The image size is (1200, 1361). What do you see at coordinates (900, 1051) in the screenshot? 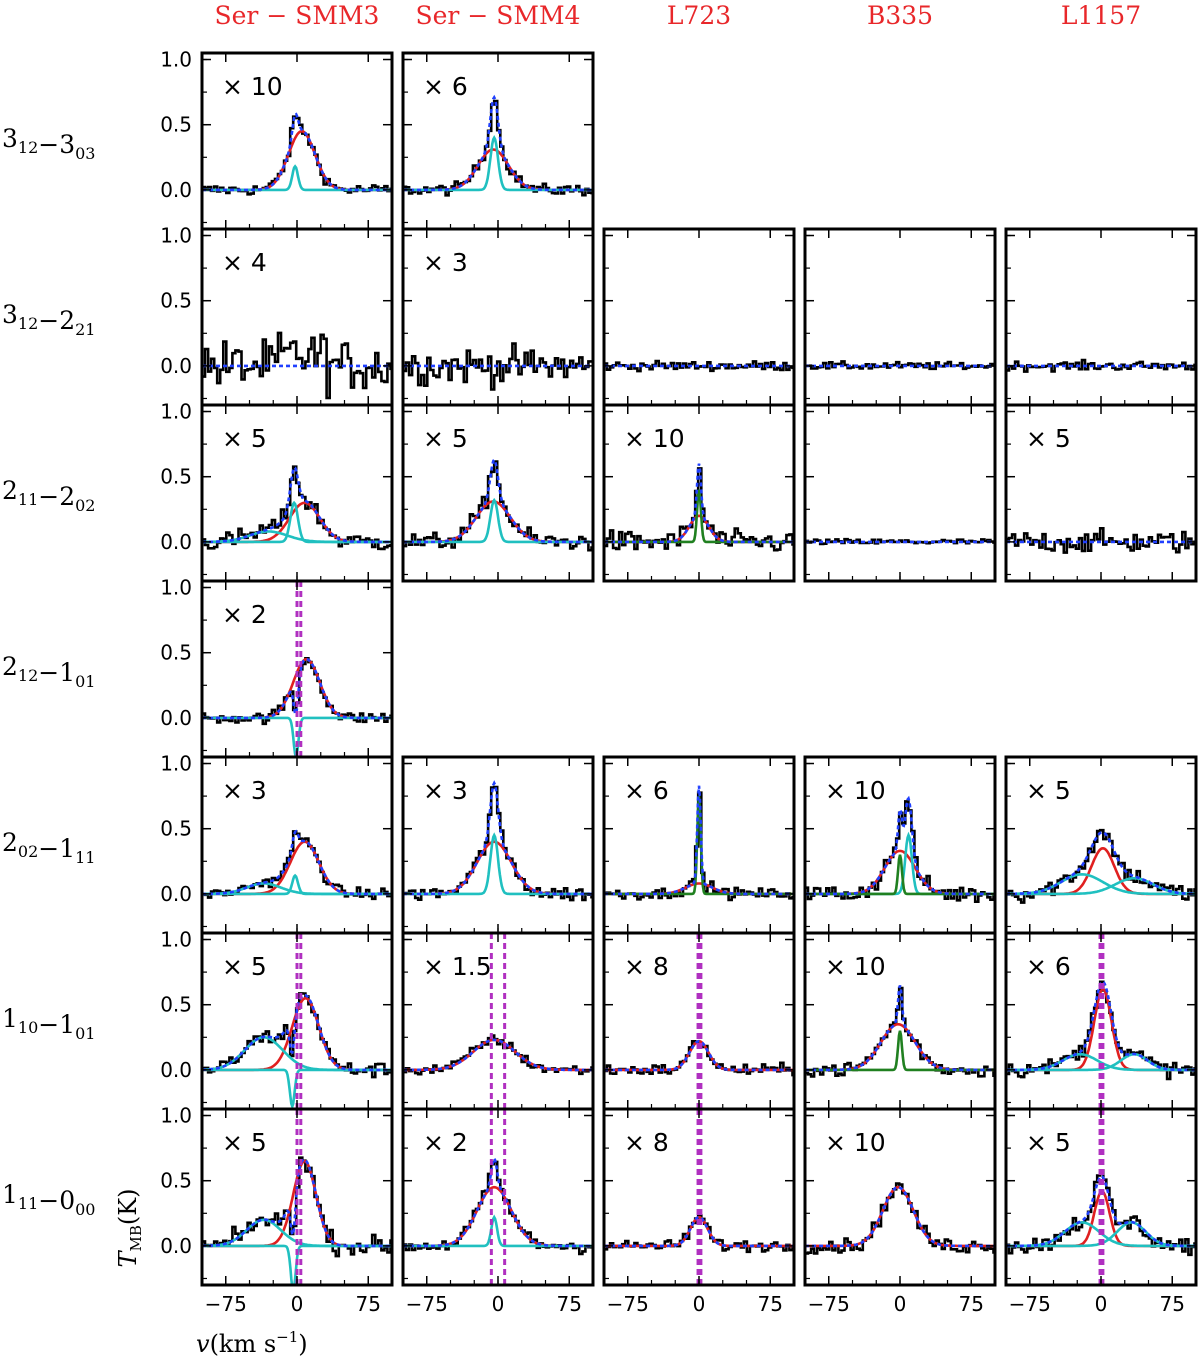
I see `narrow-component-fit` at bounding box center [900, 1051].